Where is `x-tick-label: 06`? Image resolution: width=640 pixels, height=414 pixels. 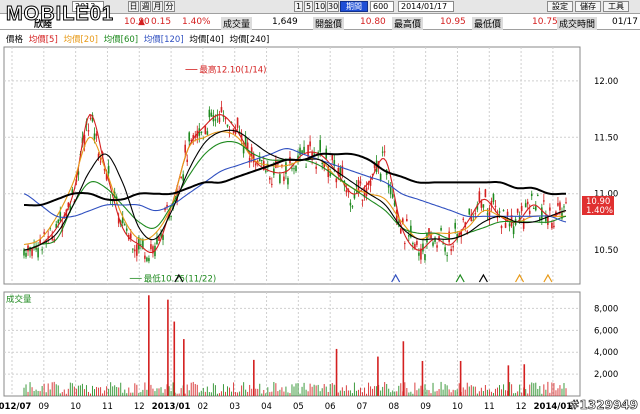
x-tick-label: 06 is located at coordinates (330, 407).